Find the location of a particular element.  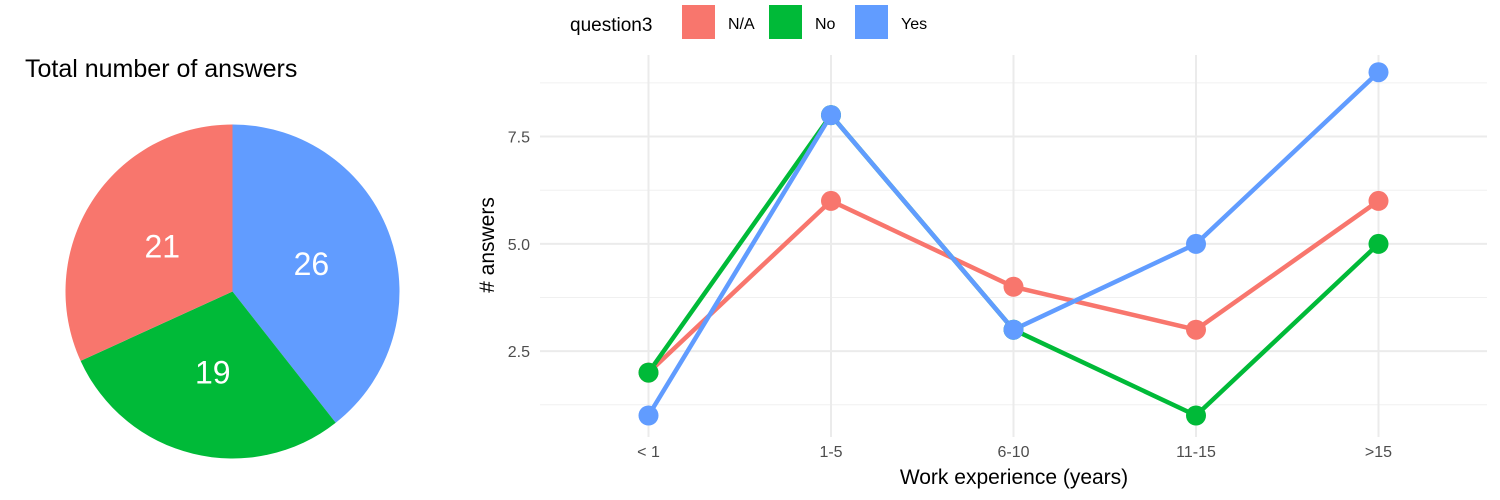

x-tick-label: >15 is located at coordinates (1378, 452).